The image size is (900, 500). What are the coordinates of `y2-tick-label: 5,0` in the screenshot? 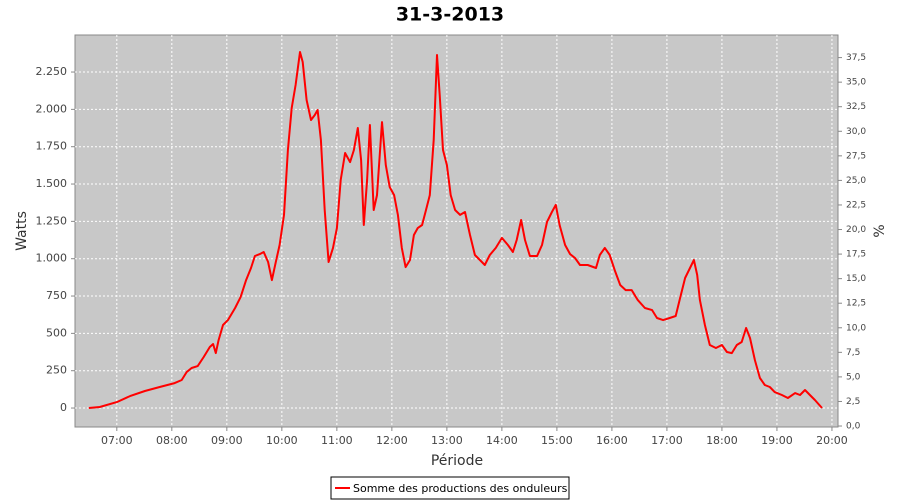 It's located at (853, 377).